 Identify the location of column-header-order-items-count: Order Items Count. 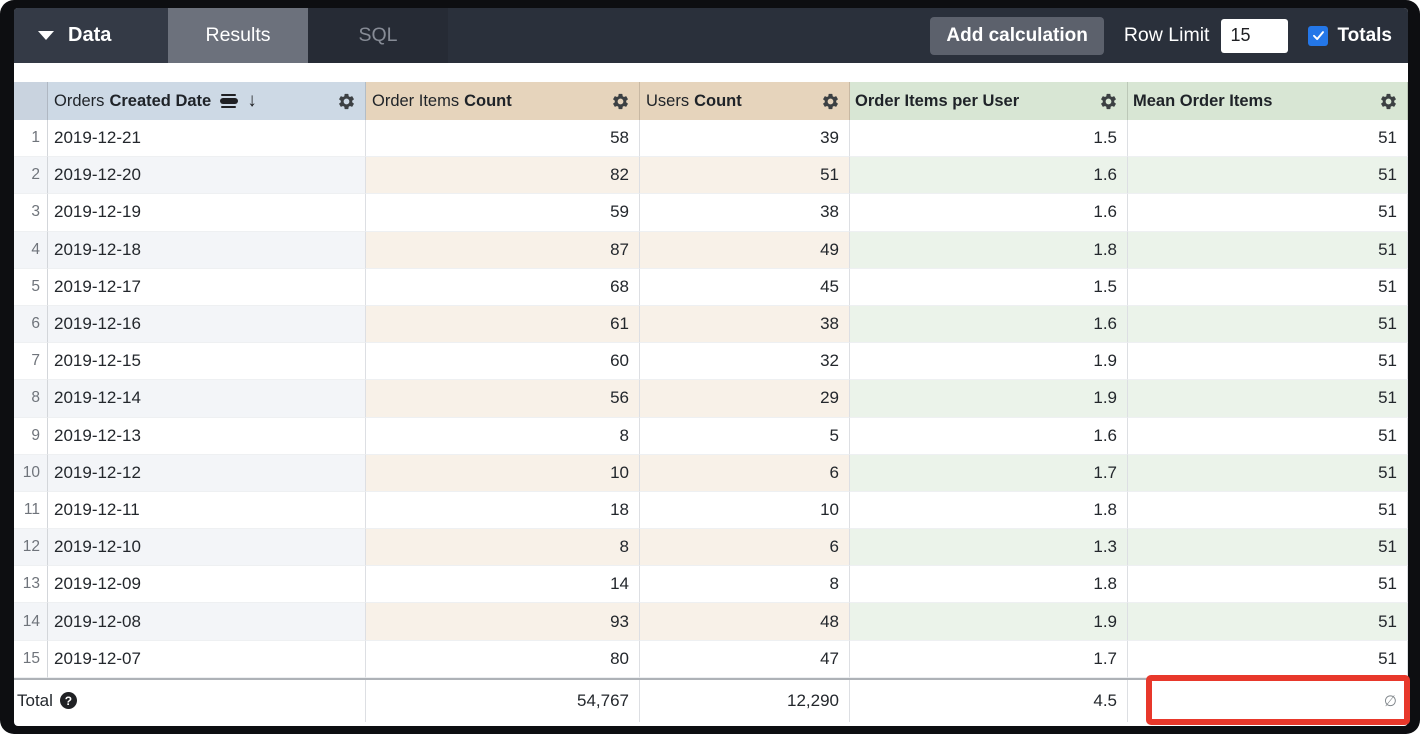
(503, 101).